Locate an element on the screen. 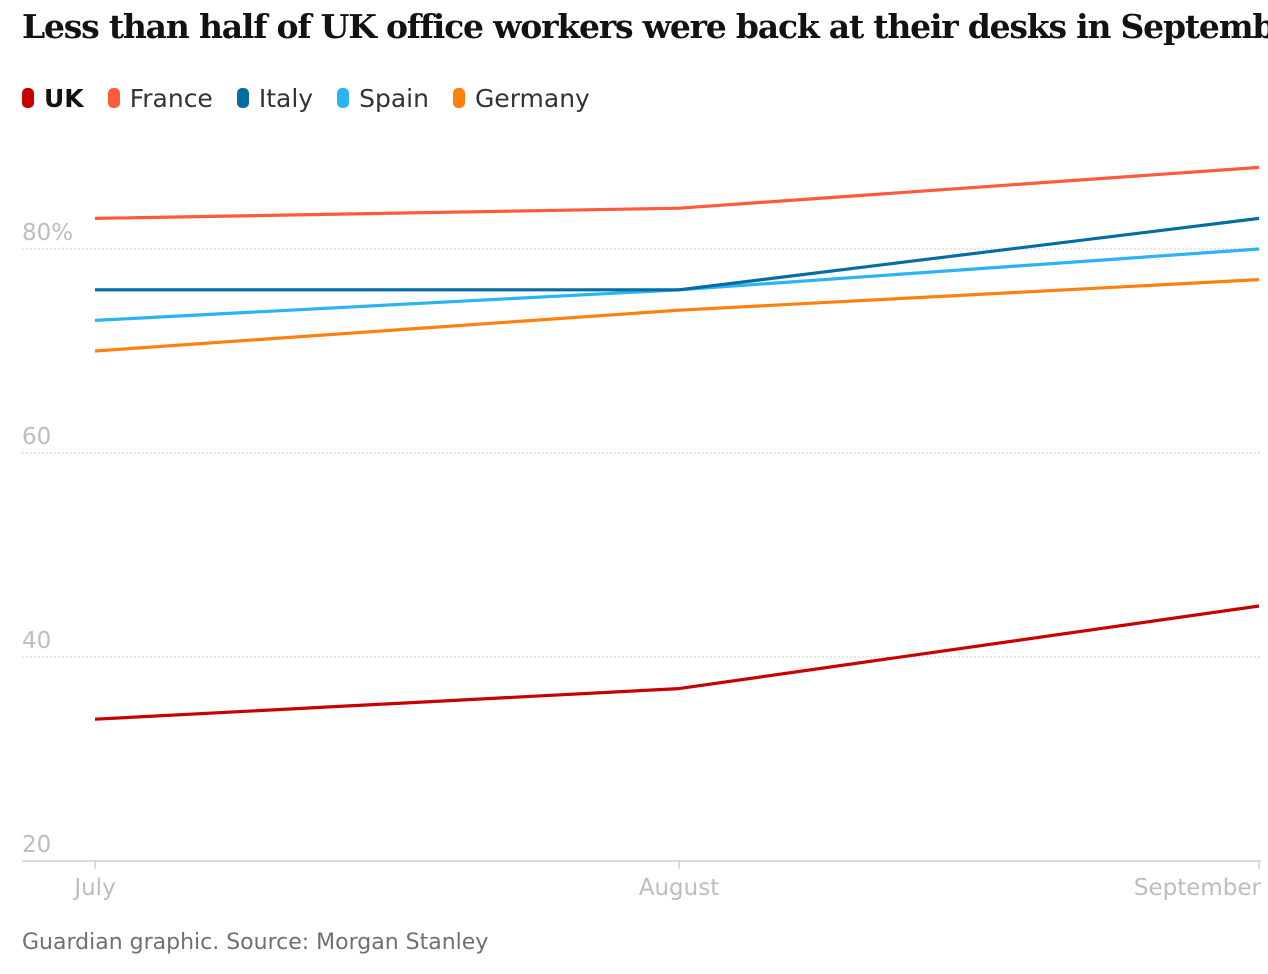 This screenshot has width=1268, height=974. x-axis: July August September is located at coordinates (642, 880).